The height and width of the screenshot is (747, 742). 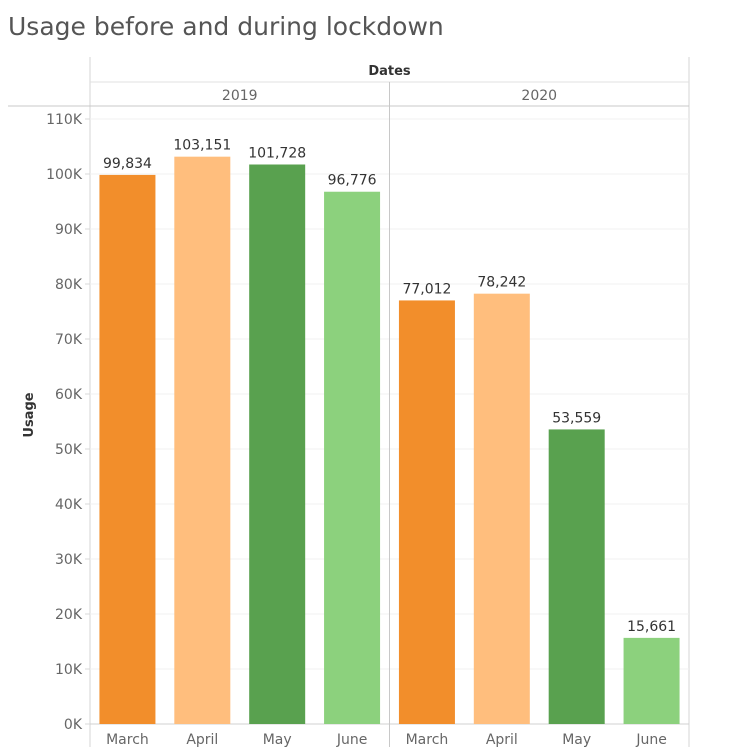 What do you see at coordinates (426, 512) in the screenshot?
I see `bar-2020-march` at bounding box center [426, 512].